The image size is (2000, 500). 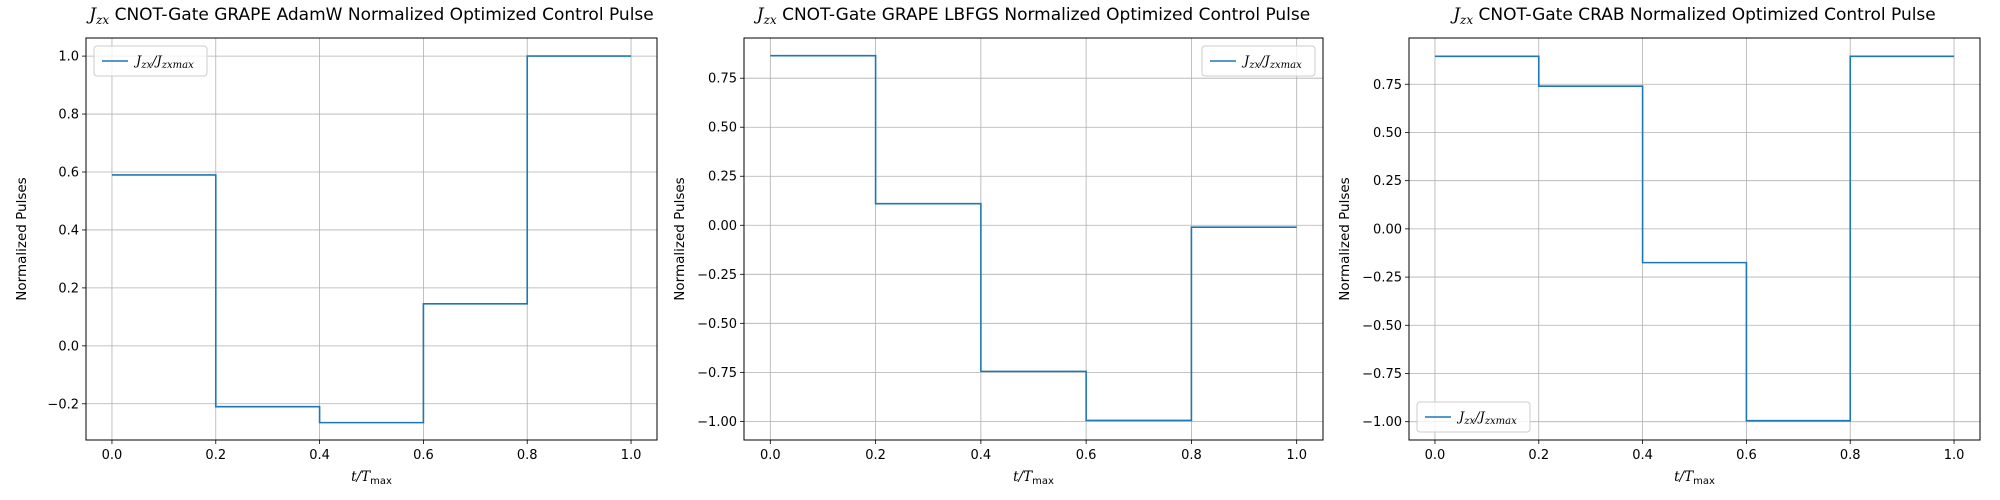 I want to click on y-tick-label-4: 0.6, so click(x=68, y=173).